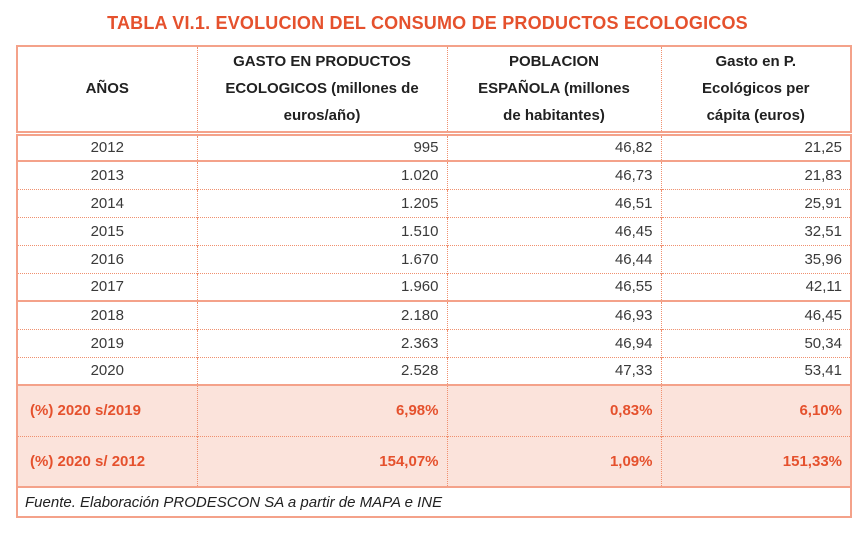  I want to click on percapita-cell: 53,41, so click(755, 370).